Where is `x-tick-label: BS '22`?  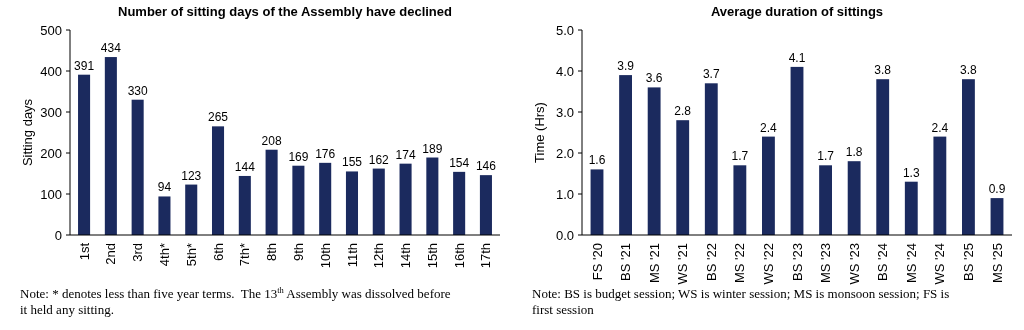 x-tick-label: BS '22 is located at coordinates (711, 262).